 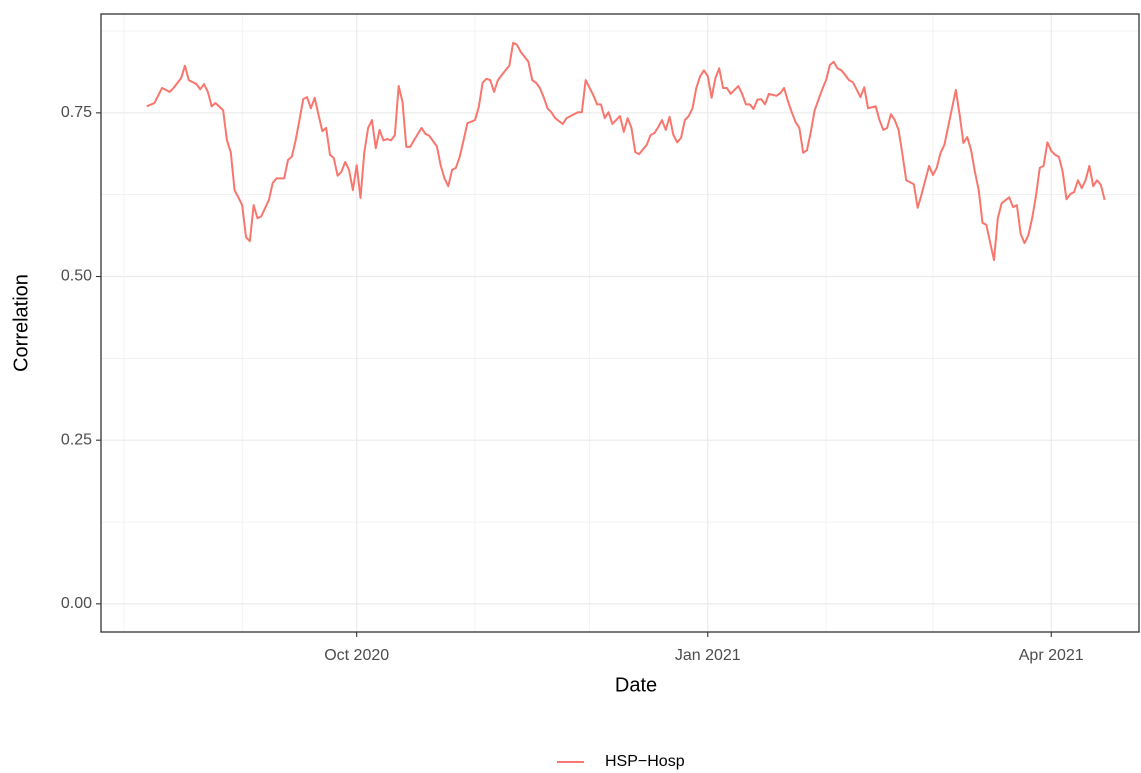 I want to click on x-tick-label: Jan 2021, so click(x=708, y=655).